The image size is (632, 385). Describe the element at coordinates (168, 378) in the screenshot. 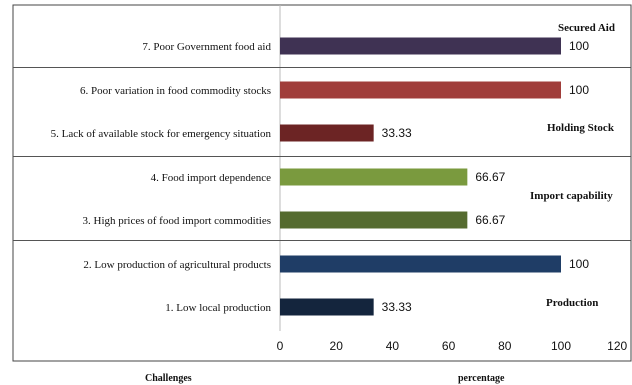

I see `y-axis-title: Challenges` at that location.